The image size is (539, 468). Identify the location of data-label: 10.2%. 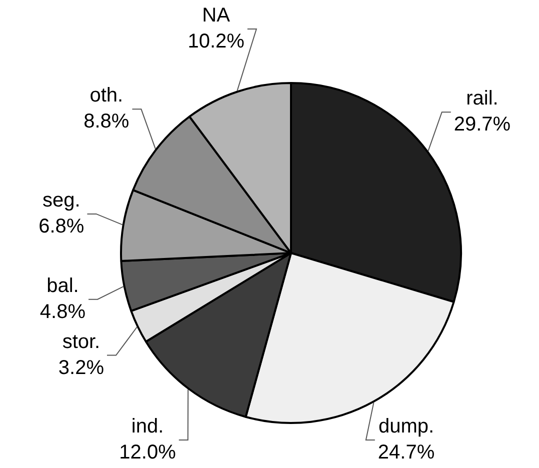
(216, 41).